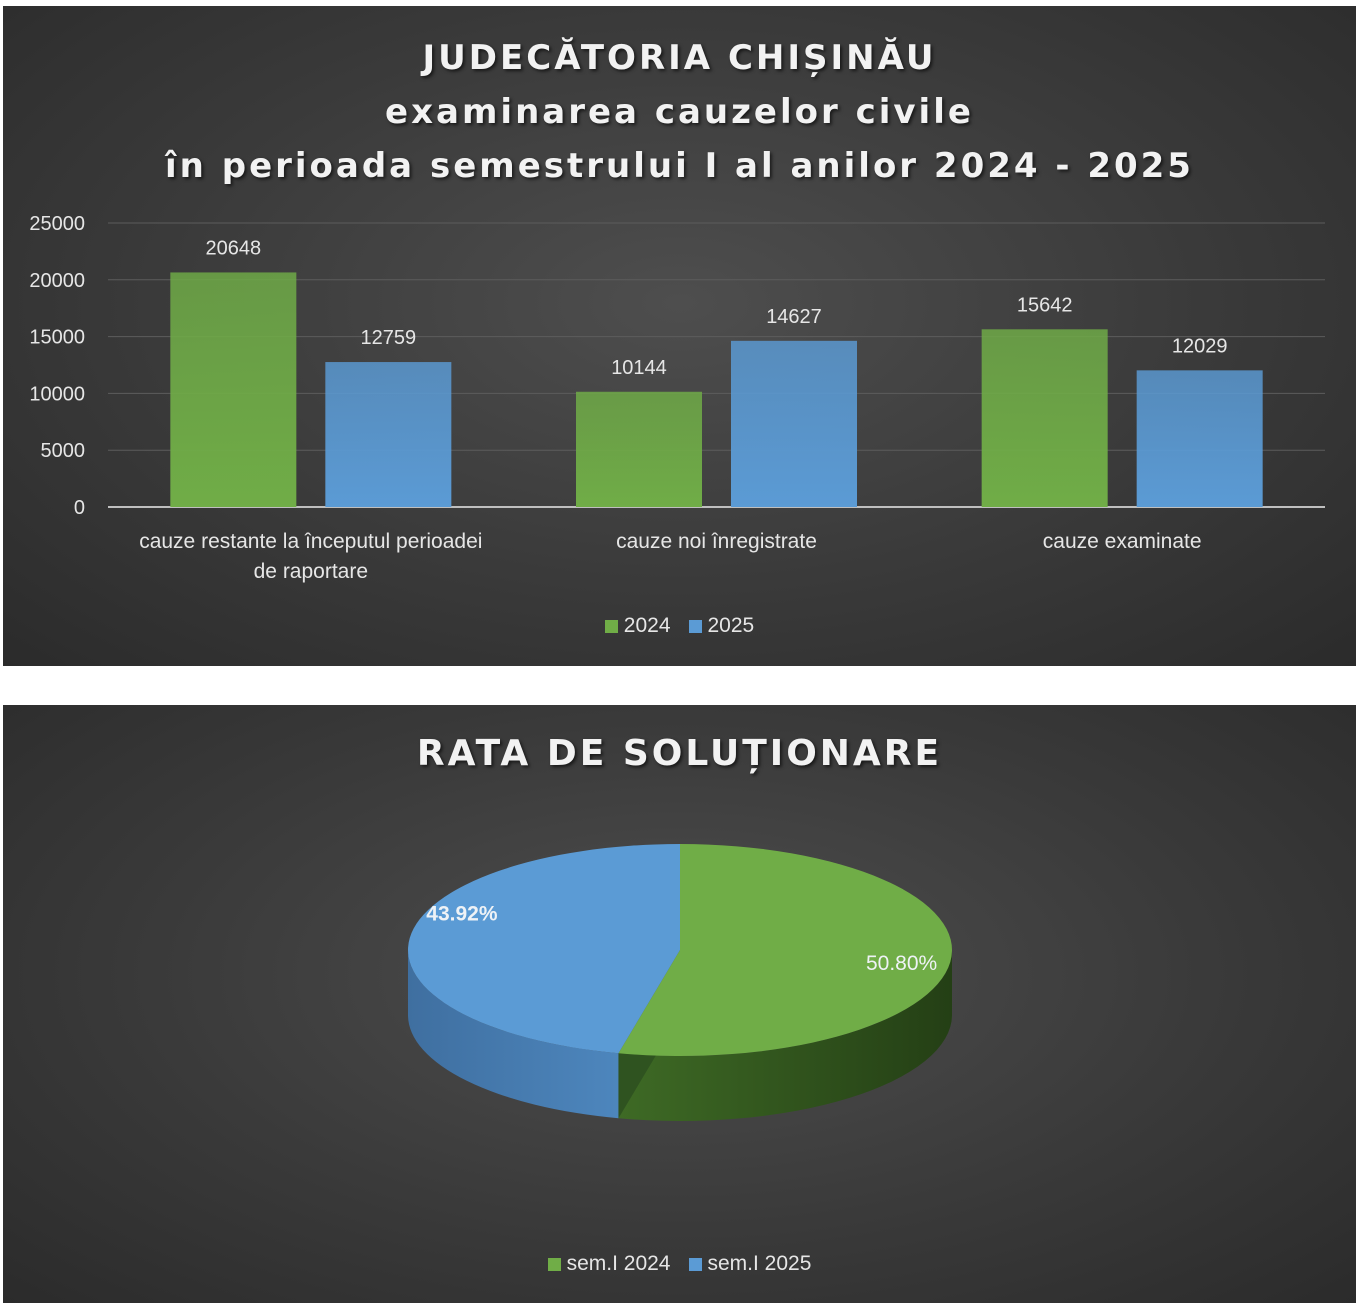 The width and height of the screenshot is (1357, 1304). I want to click on legend-swatch-2025, so click(695, 626).